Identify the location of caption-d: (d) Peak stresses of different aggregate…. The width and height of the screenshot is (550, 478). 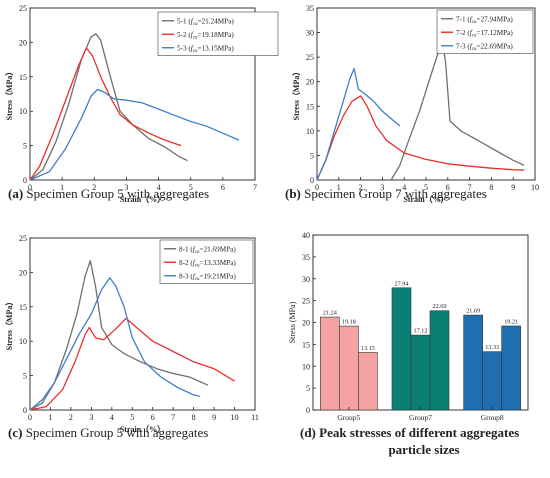
(409, 432).